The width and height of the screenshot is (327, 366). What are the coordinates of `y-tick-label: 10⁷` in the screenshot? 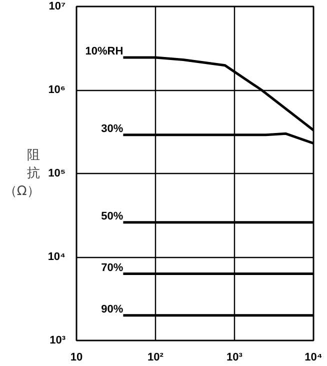 It's located at (57, 6).